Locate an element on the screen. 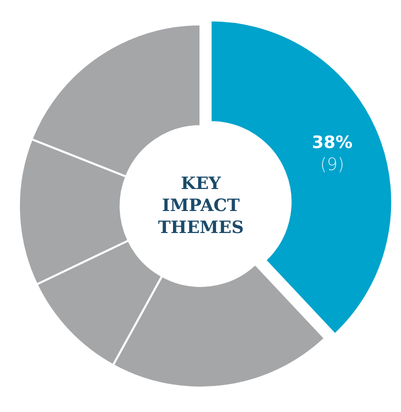  data-label: 38% (9) is located at coordinates (332, 153).